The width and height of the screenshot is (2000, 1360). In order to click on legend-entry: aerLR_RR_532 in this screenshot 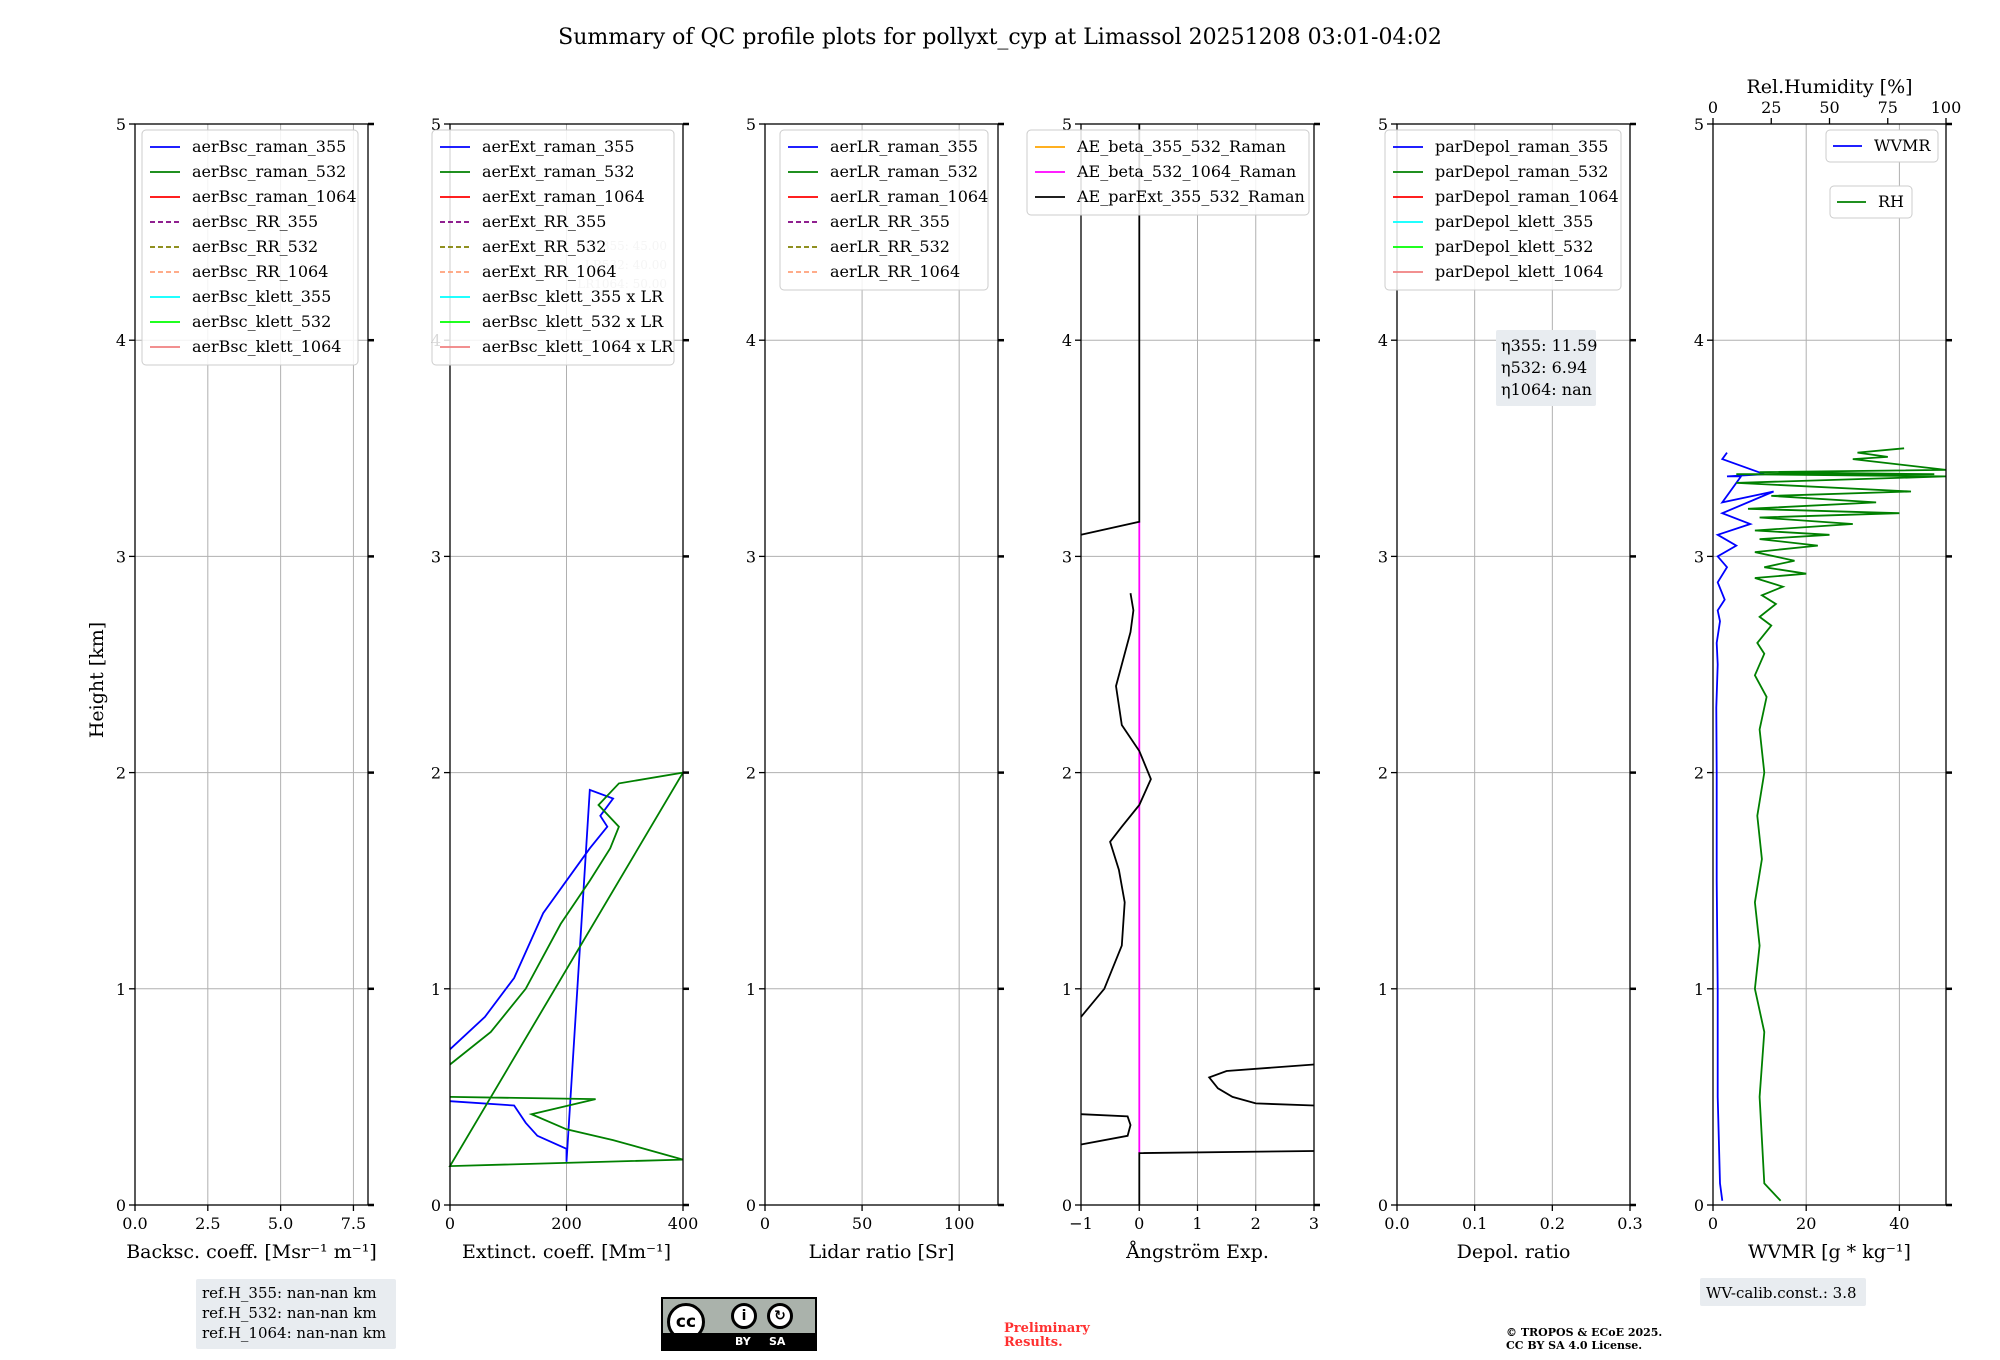, I will do `click(890, 246)`.